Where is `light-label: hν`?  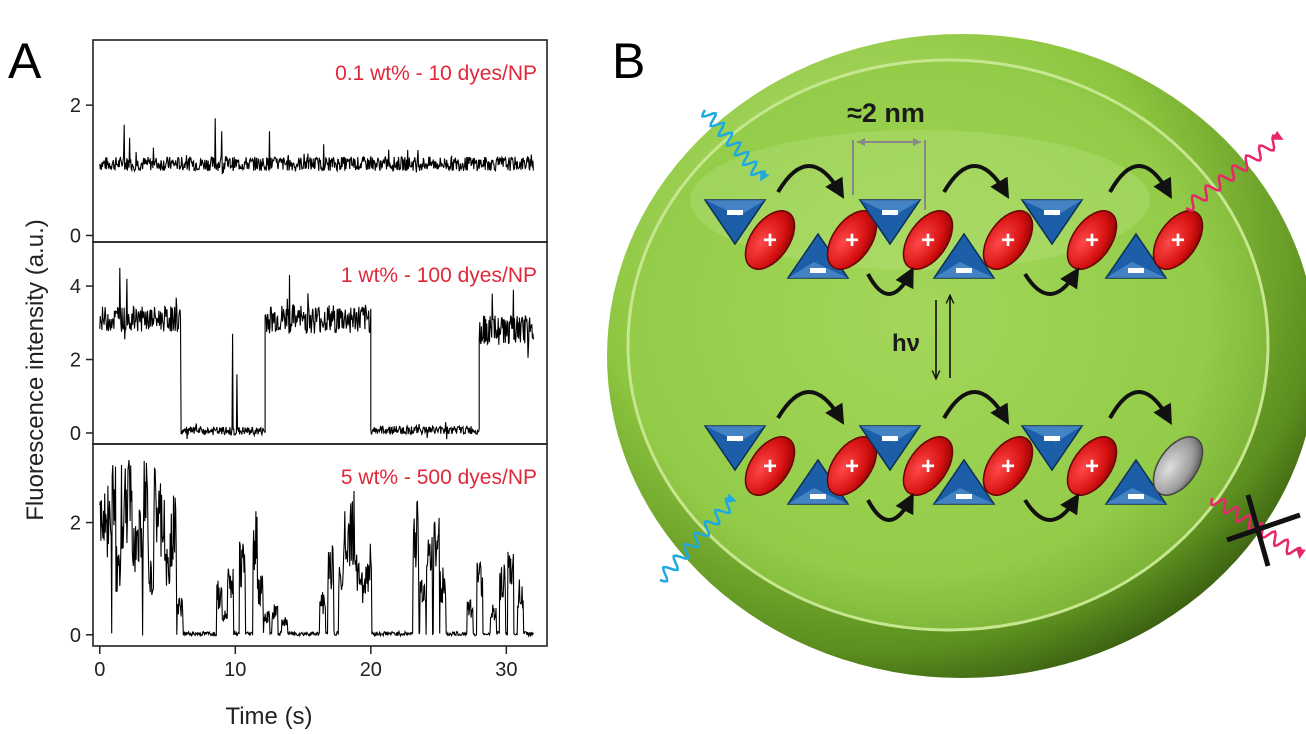
light-label: hν is located at coordinates (906, 343).